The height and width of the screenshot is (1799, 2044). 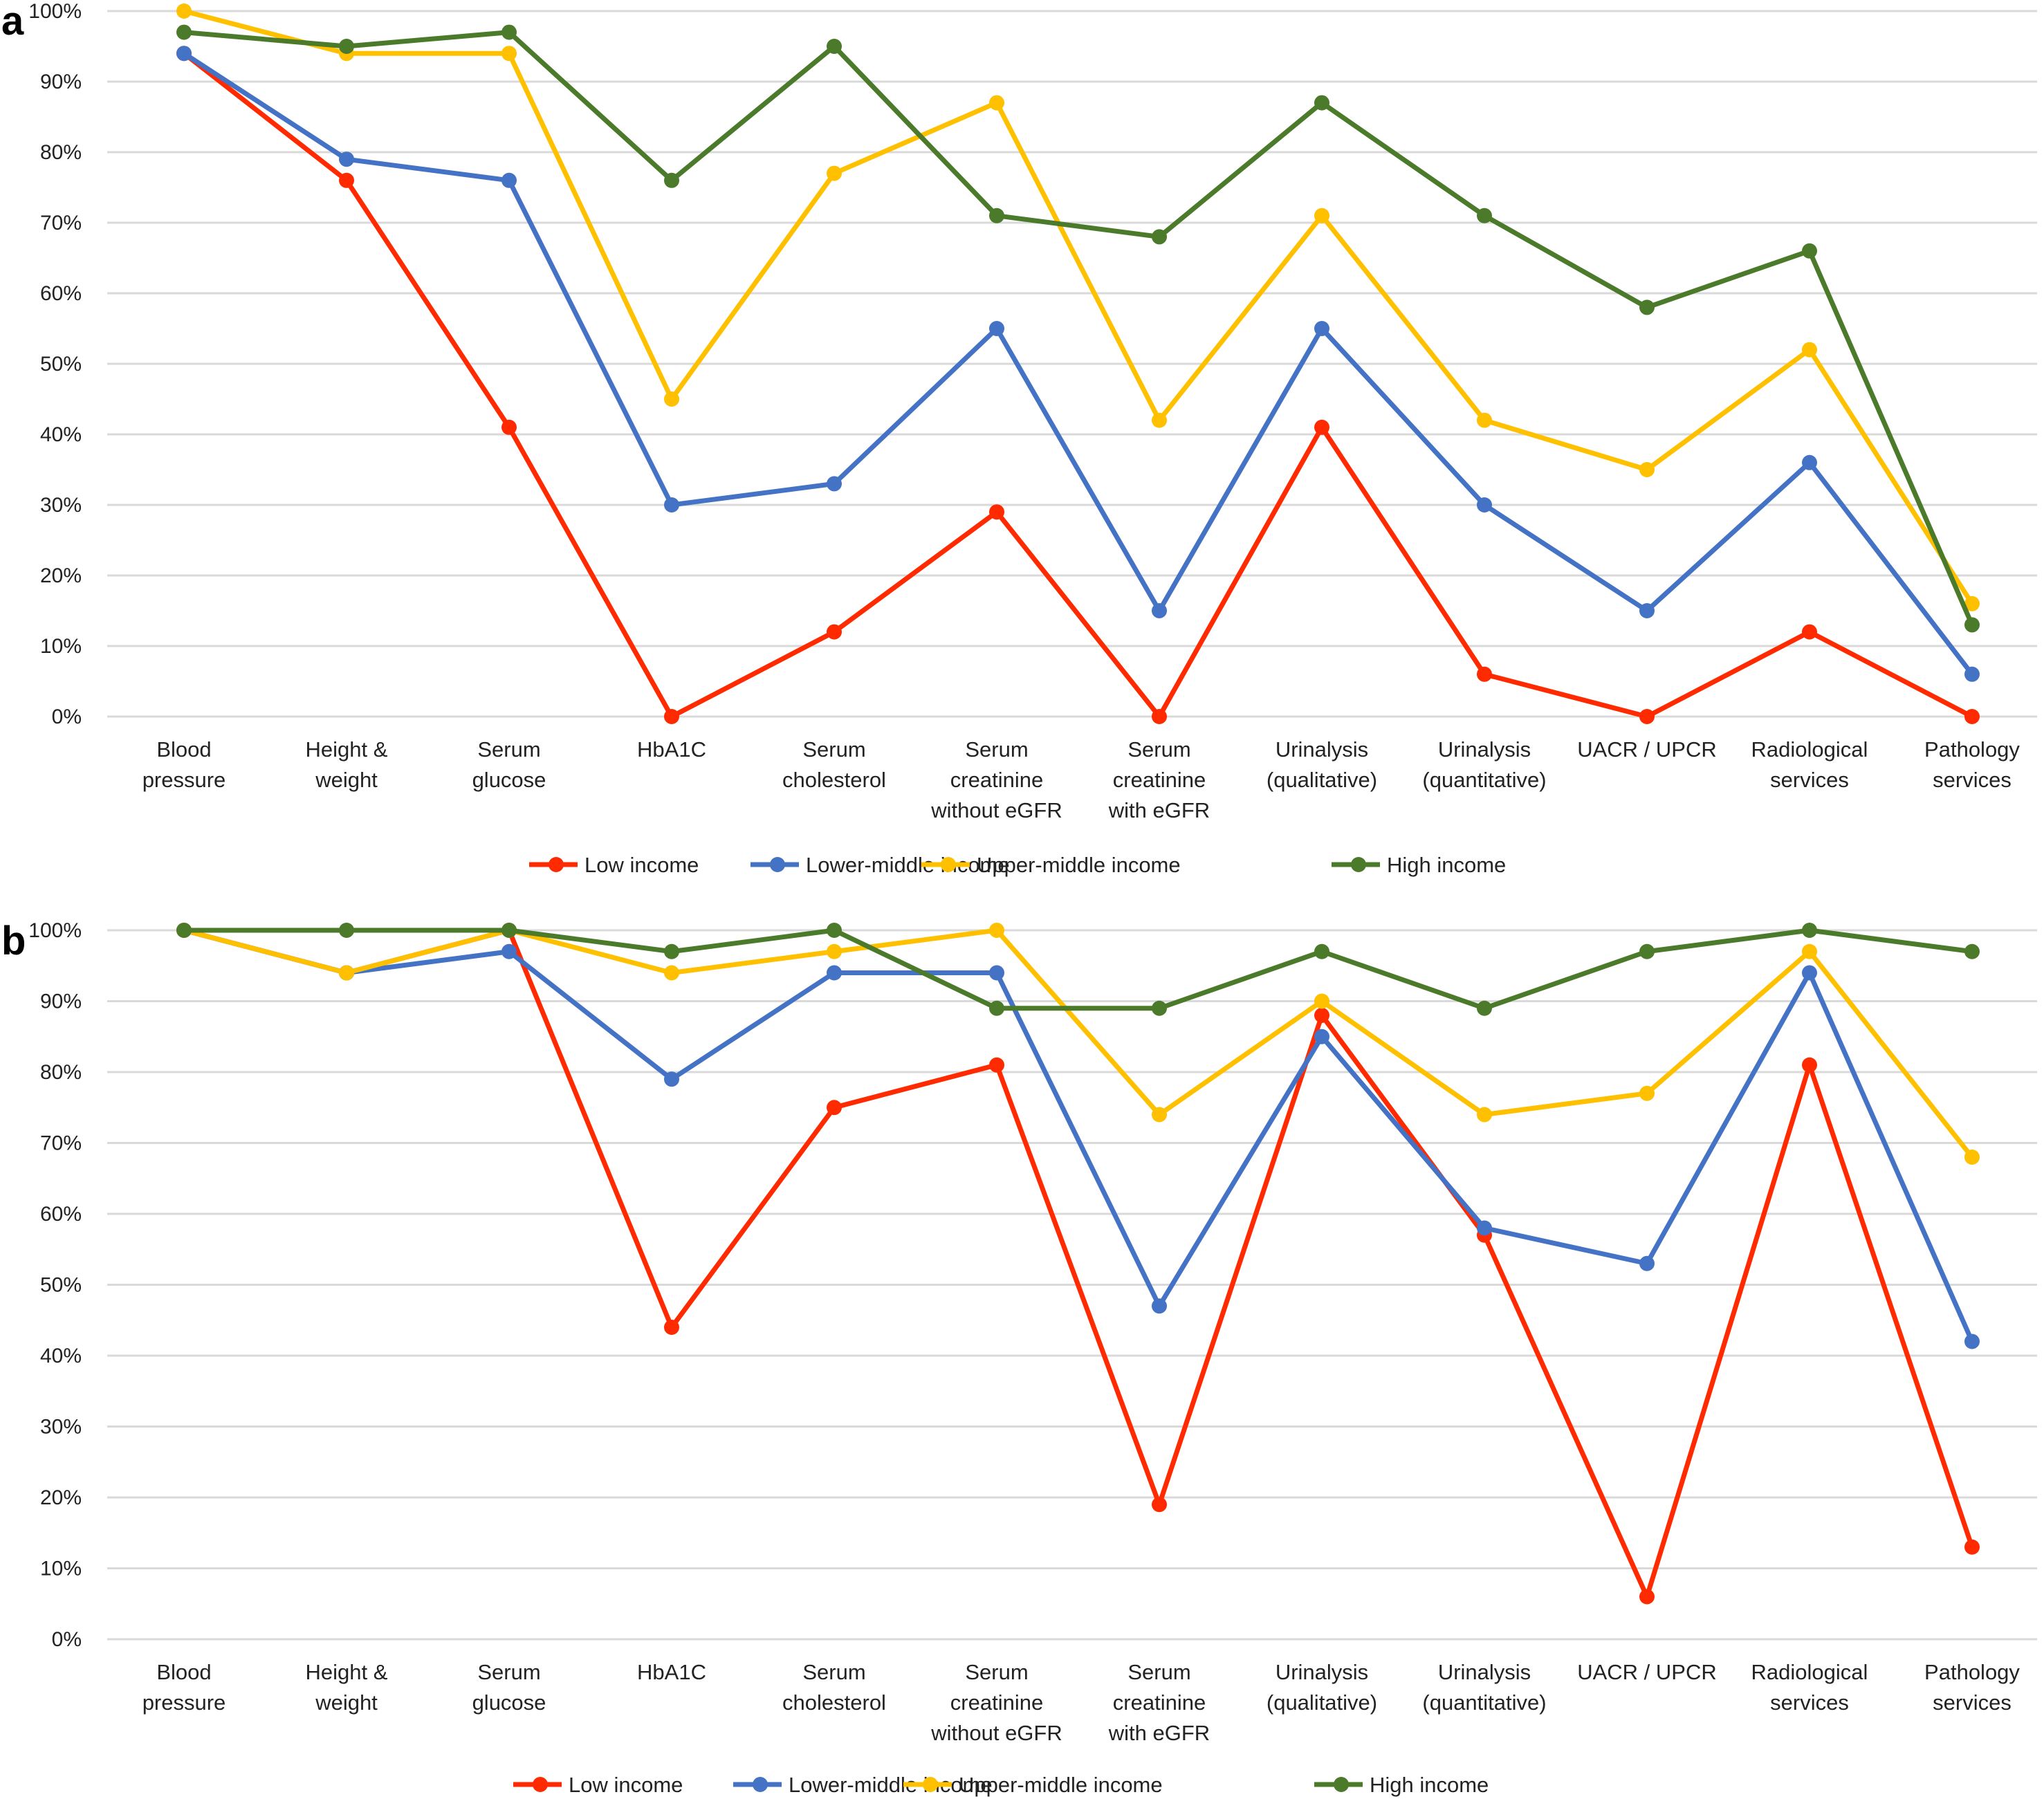 I want to click on x-tick-label: Serum creatinine without eGFR, so click(x=996, y=1702).